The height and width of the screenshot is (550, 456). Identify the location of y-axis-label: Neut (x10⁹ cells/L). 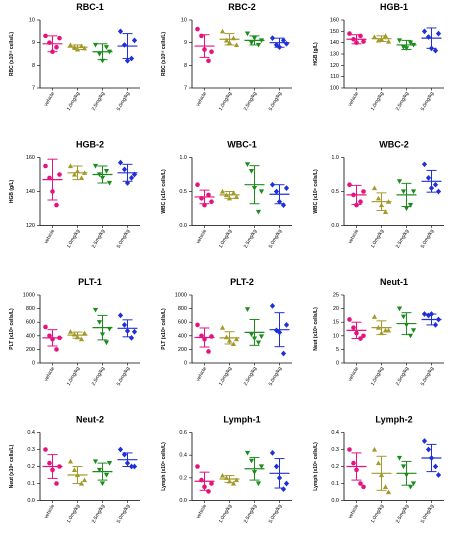
(12, 466).